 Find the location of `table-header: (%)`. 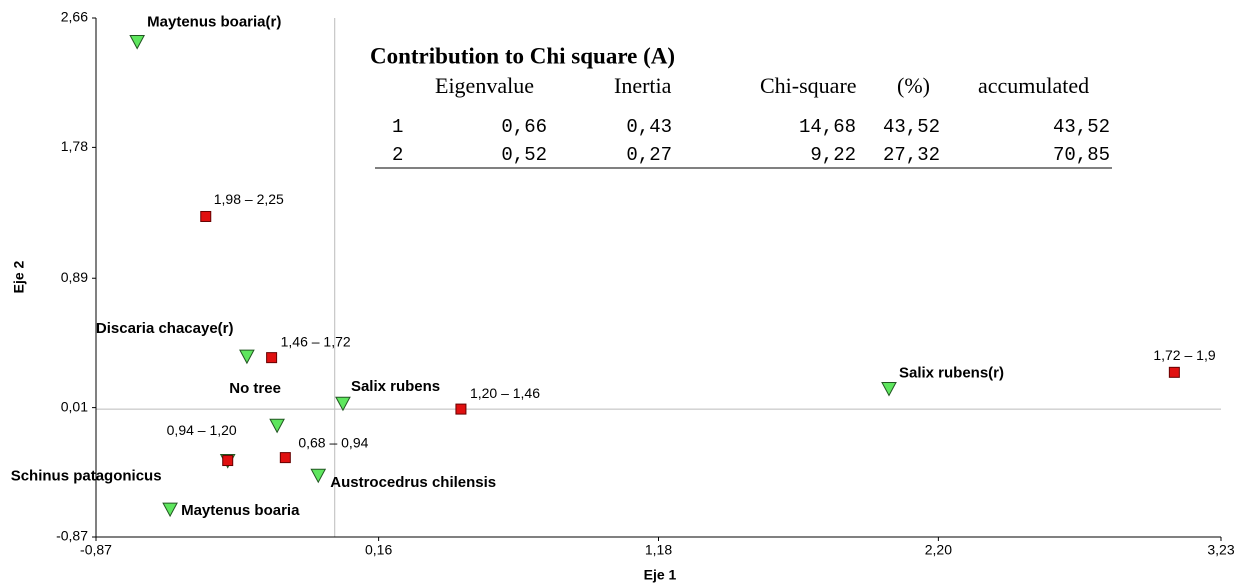

table-header: (%) is located at coordinates (913, 85).